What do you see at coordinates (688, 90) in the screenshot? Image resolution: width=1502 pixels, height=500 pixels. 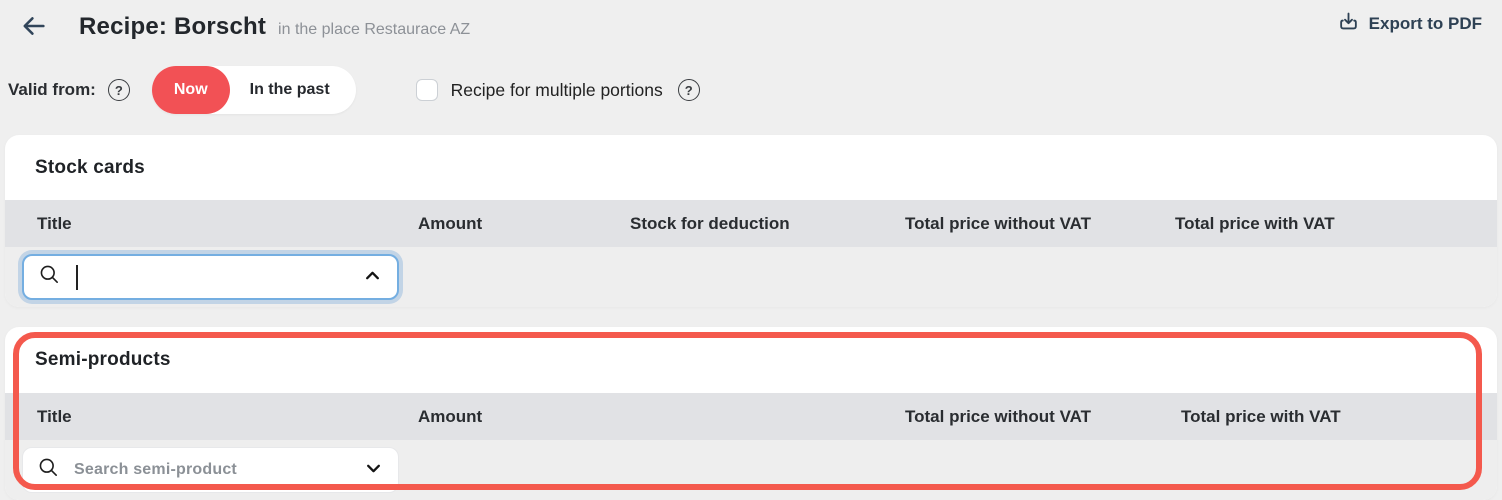 I see `multiple-portions-help-icon: ?` at bounding box center [688, 90].